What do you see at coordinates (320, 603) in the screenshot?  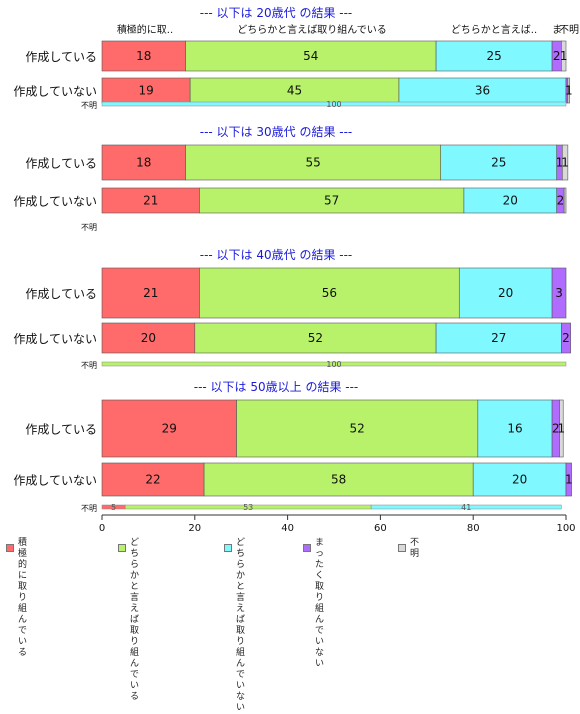 I see `legend-label: まったく 取り組んでいない` at bounding box center [320, 603].